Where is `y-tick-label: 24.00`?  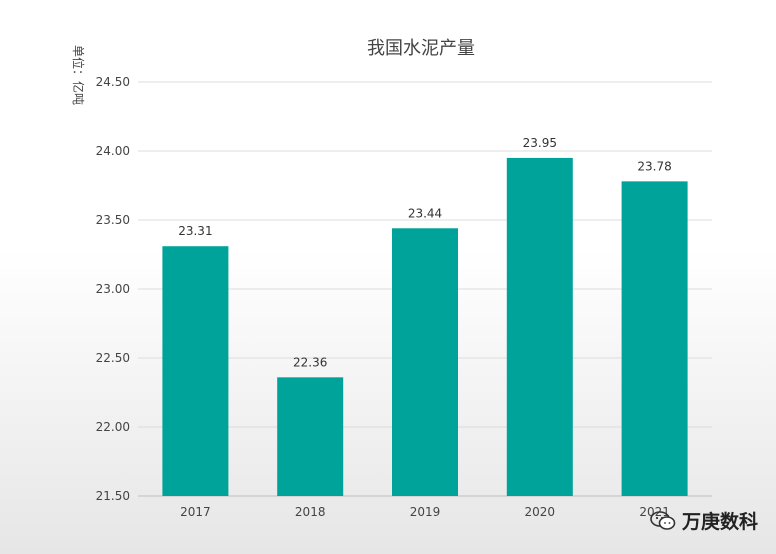 y-tick-label: 24.00 is located at coordinates (113, 151).